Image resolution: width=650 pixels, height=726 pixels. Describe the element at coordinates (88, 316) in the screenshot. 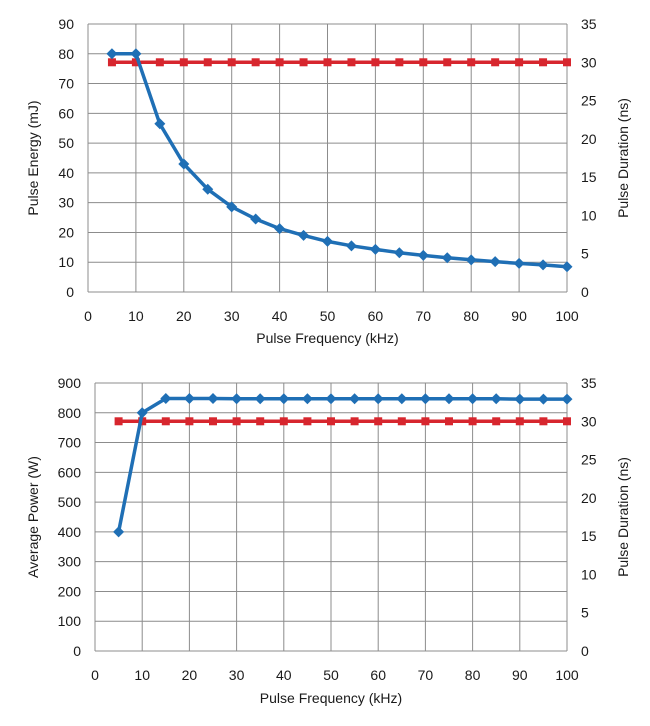

I see `x-tick-label: 0` at that location.